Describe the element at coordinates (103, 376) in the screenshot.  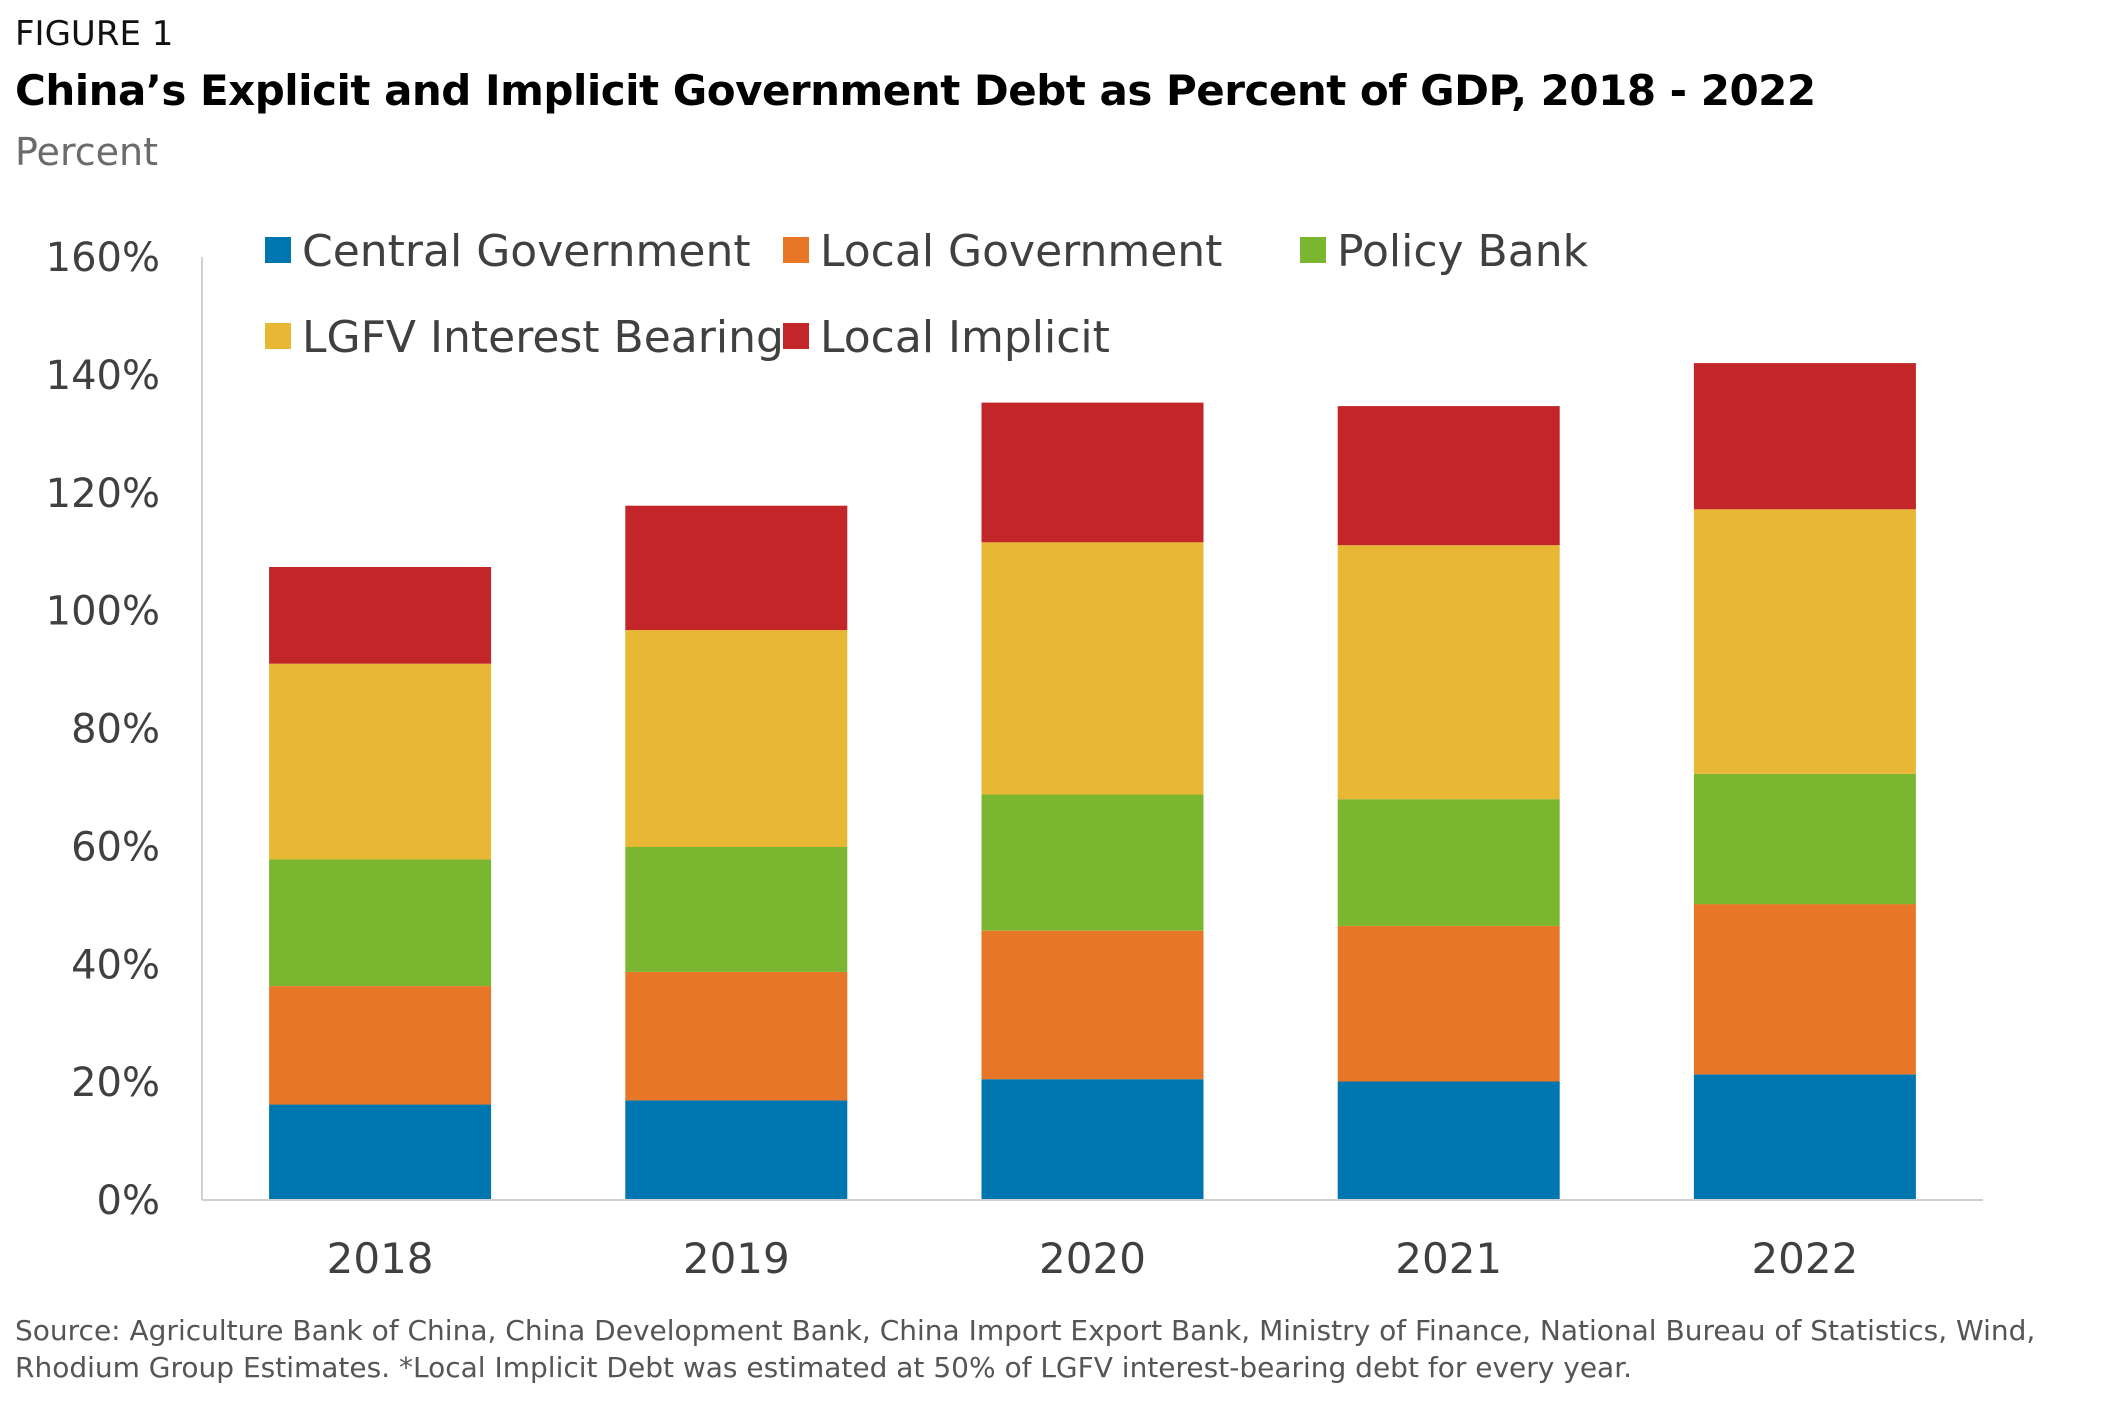
I see `y-tick-label-140: 140%` at that location.